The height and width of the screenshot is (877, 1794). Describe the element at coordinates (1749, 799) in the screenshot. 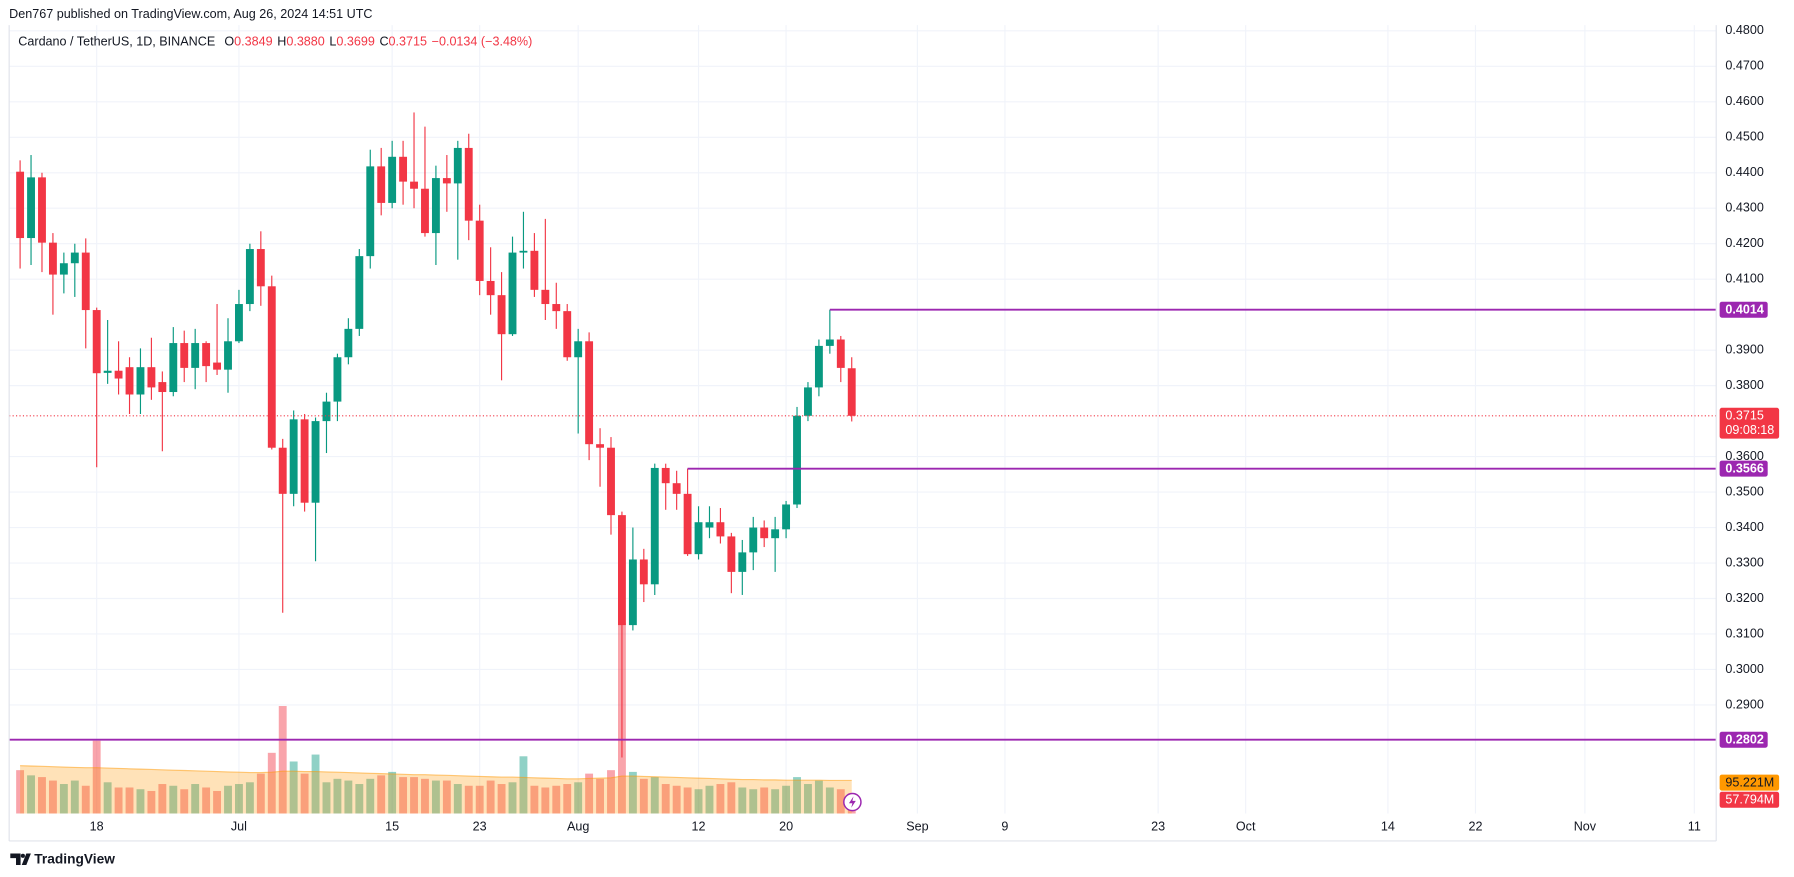

I see `volume-label-box` at that location.